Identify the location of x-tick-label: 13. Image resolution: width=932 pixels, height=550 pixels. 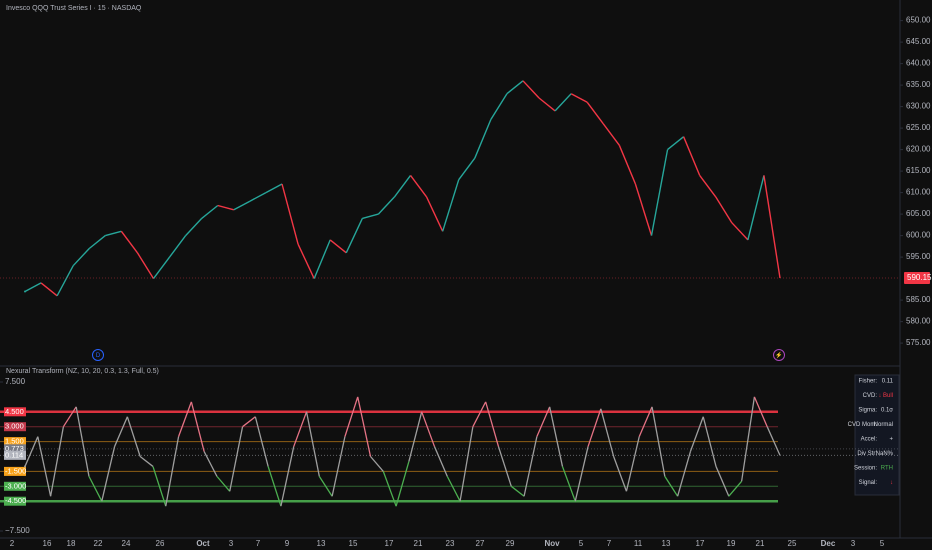
(666, 543).